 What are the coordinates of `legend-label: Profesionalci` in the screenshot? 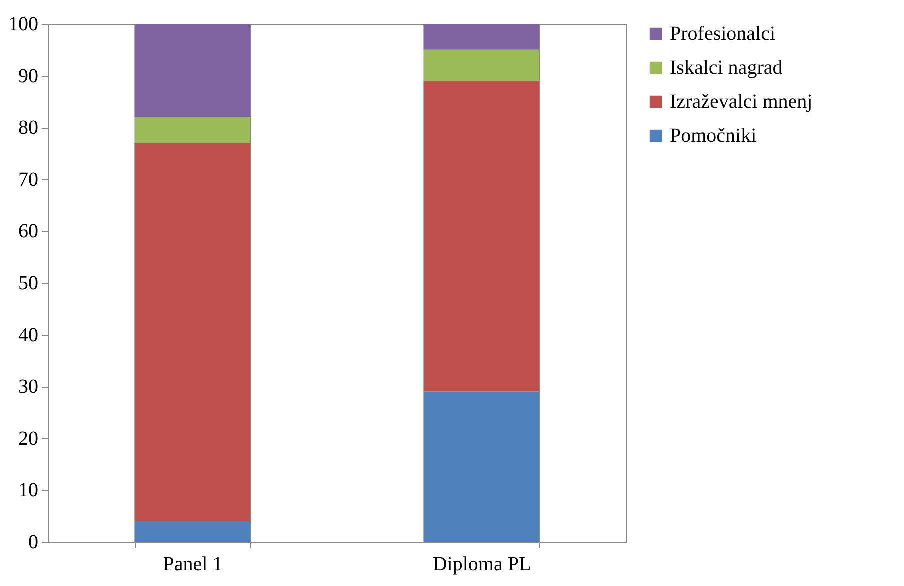 It's located at (723, 34).